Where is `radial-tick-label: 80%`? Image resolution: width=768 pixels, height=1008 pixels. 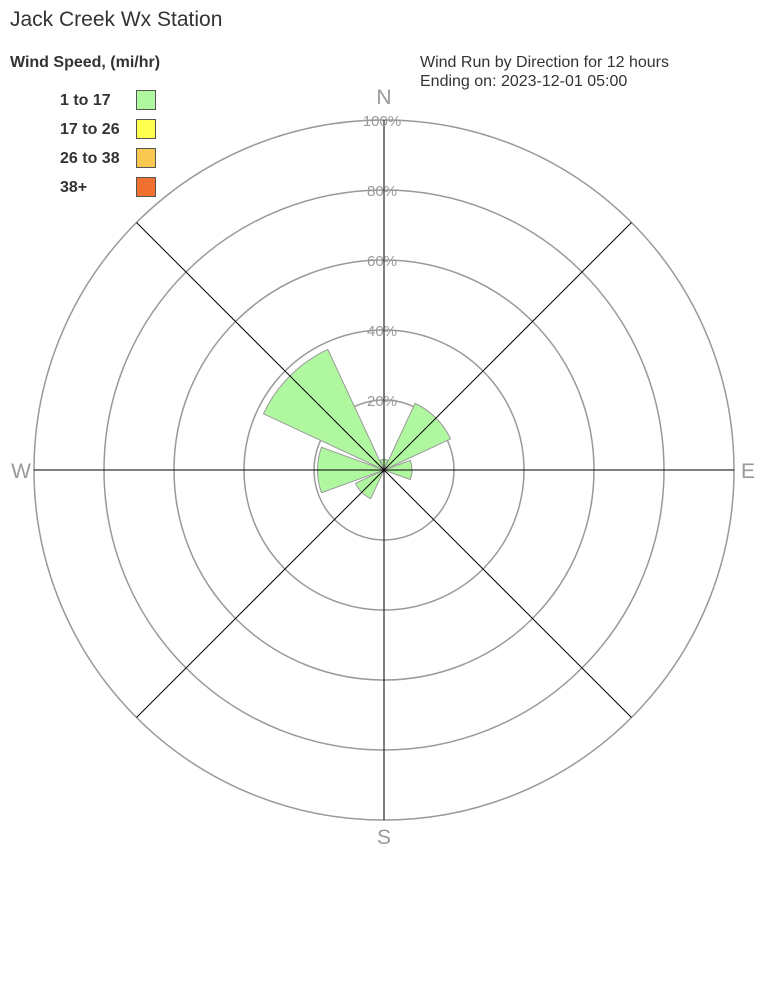 radial-tick-label: 80% is located at coordinates (382, 191).